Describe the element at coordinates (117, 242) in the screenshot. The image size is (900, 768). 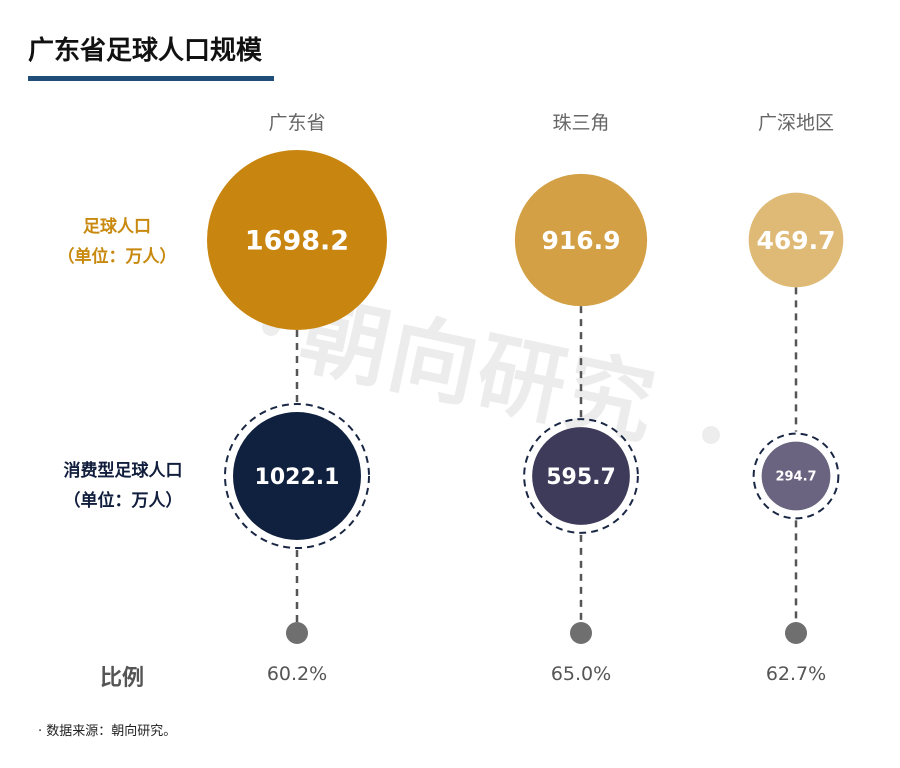
I see `football-row-label: 足球人口 （单位：万人）` at that location.